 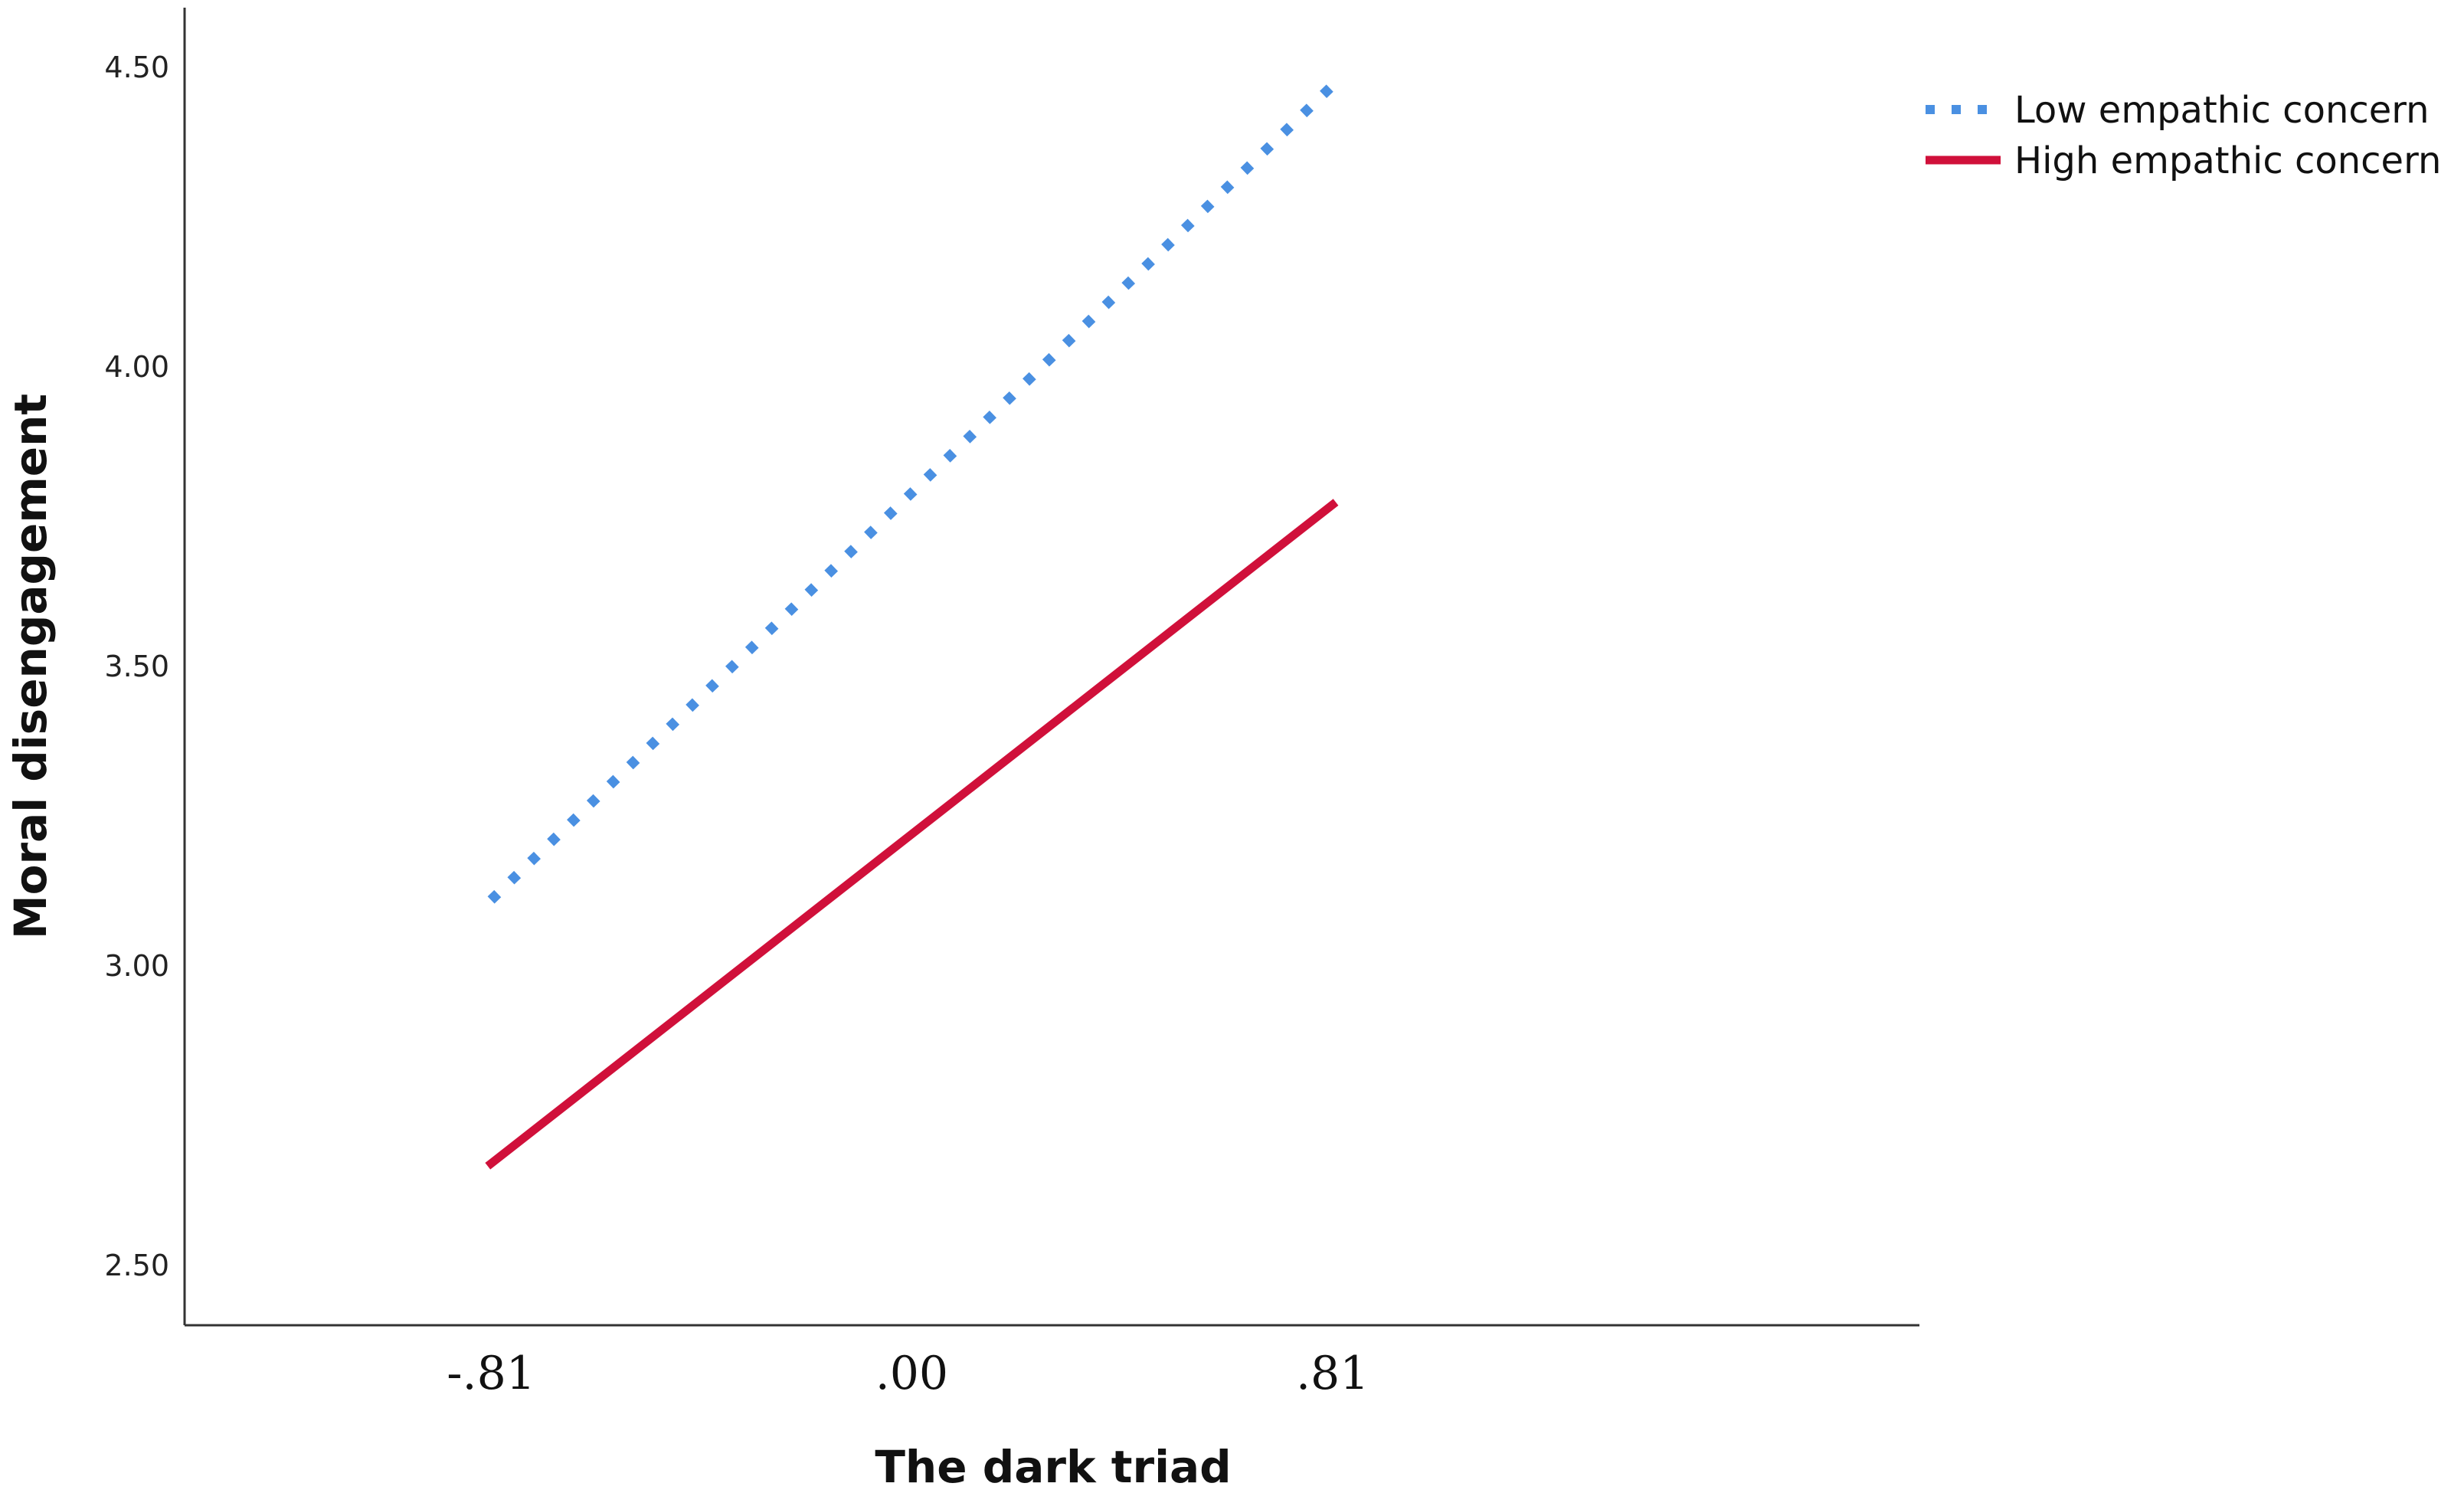 I want to click on legend-label: High empathic concern, so click(x=2227, y=160).